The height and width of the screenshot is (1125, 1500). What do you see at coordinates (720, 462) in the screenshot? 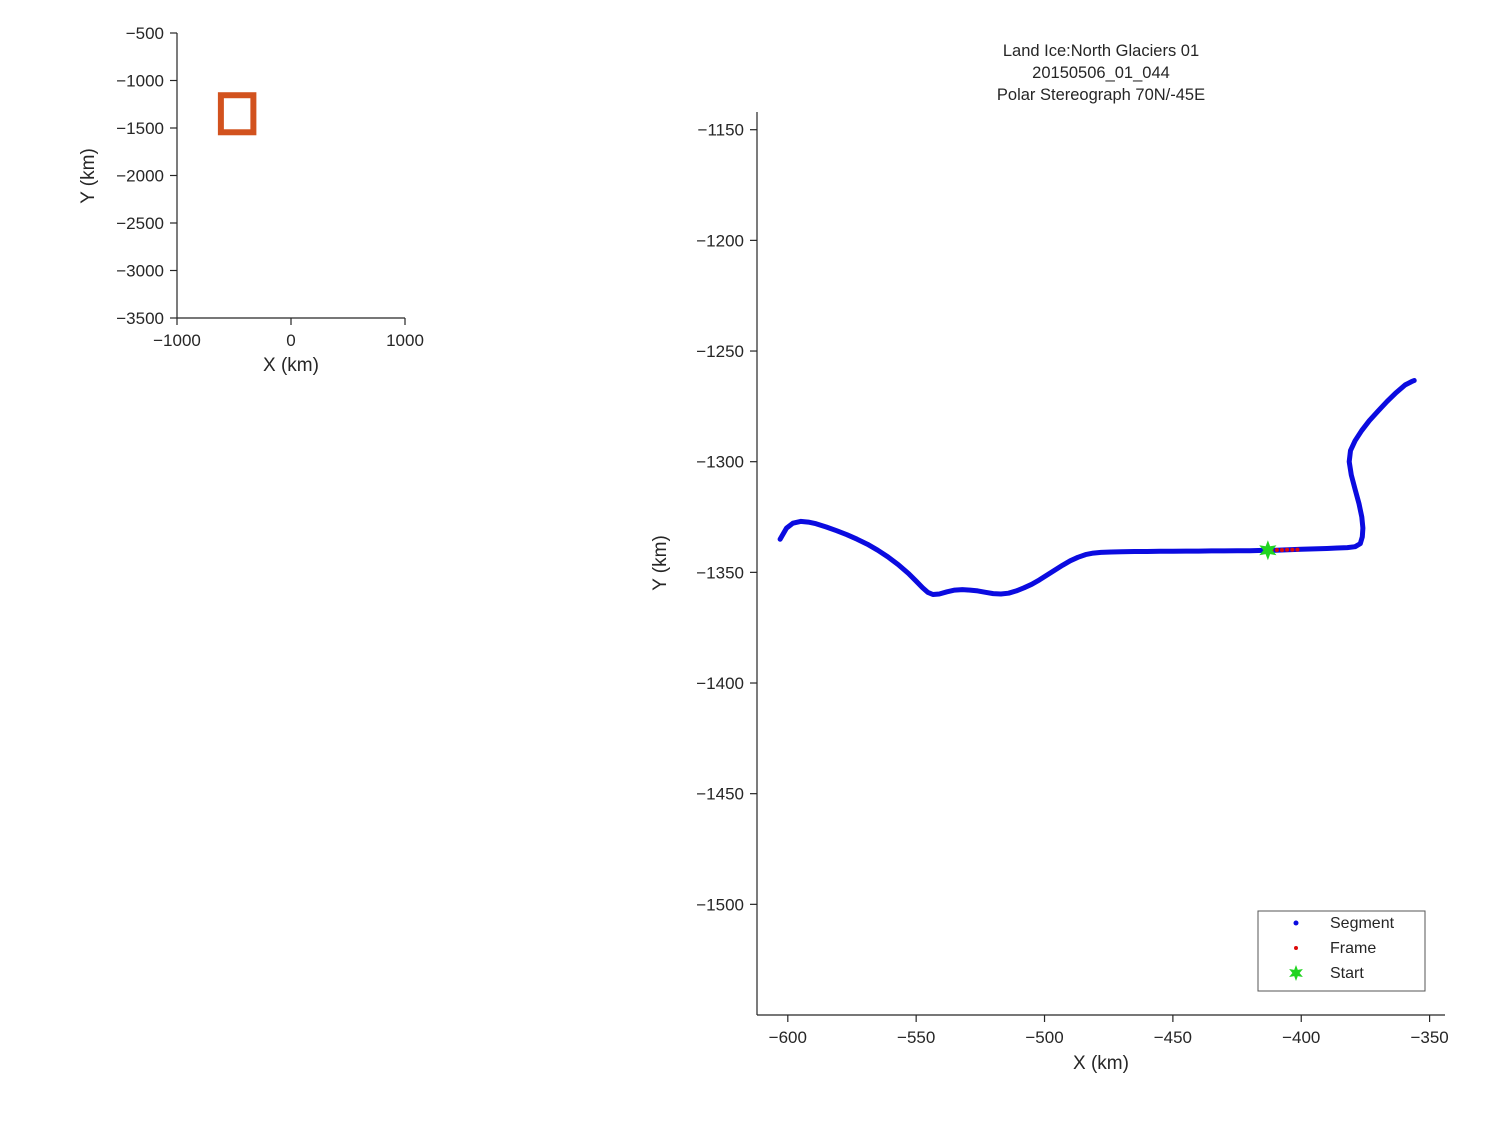
I see `y-tick-label: −1300` at bounding box center [720, 462].